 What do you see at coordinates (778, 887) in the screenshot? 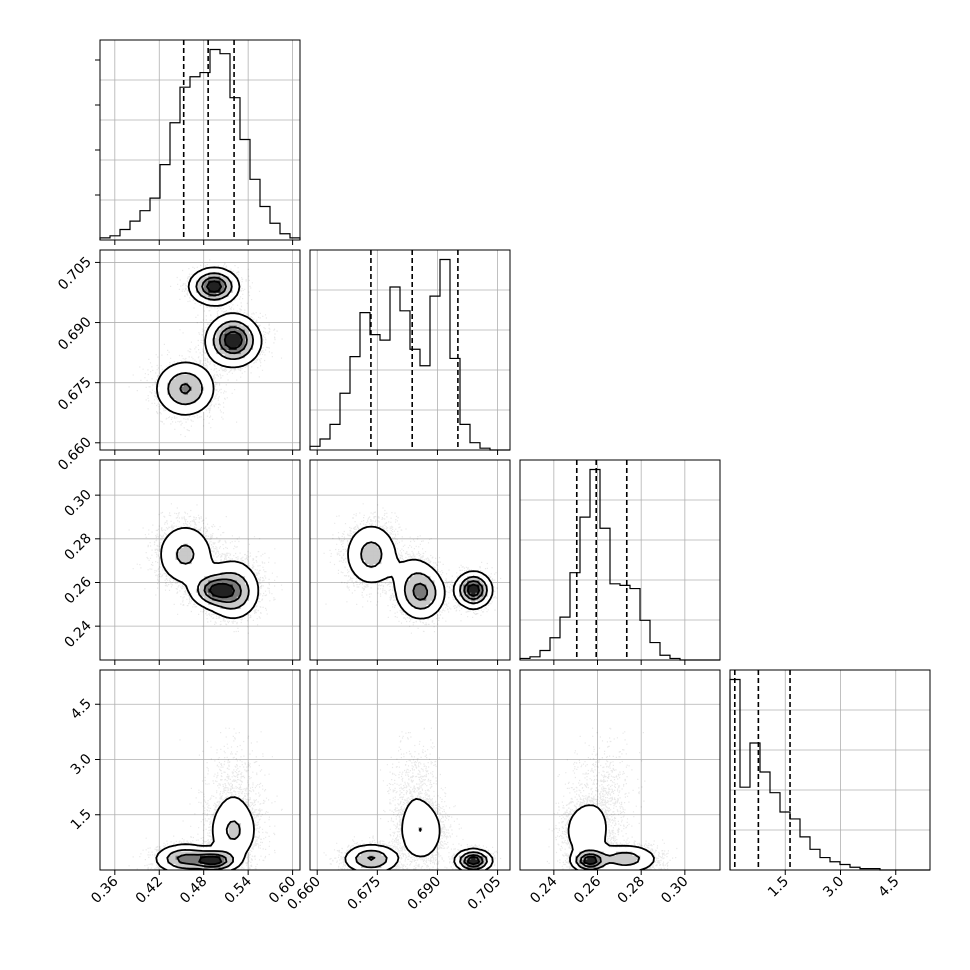
I see `x-tick-label: 1.5` at bounding box center [778, 887].